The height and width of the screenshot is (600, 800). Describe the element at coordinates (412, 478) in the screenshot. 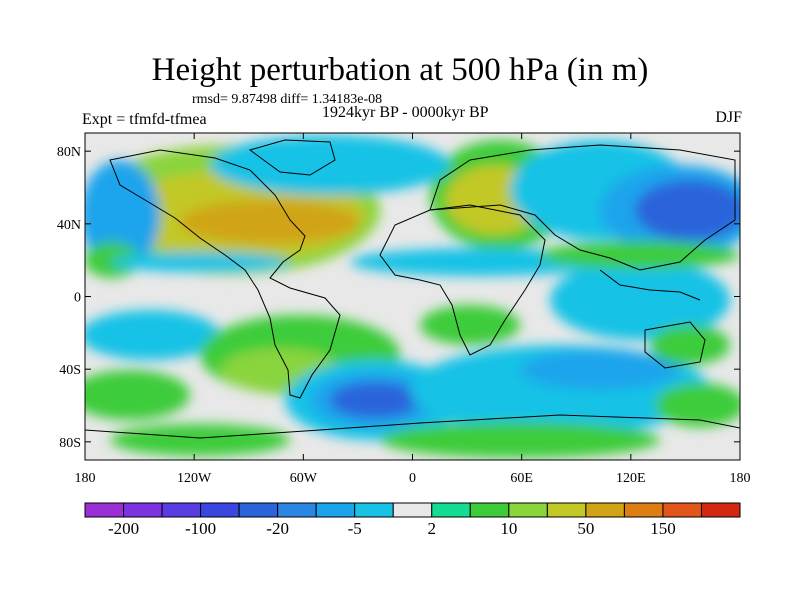

I see `lon-label: 0` at that location.